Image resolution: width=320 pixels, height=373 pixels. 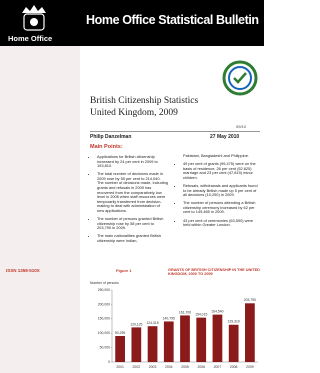 What do you see at coordinates (218, 367) in the screenshot?
I see `x-tick-label: 2007` at bounding box center [218, 367].